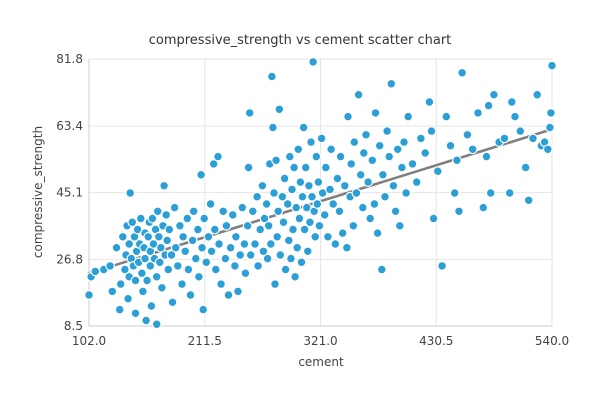 This screenshot has width=600, height=400. I want to click on x-tick-label: 430.5, so click(436, 341).